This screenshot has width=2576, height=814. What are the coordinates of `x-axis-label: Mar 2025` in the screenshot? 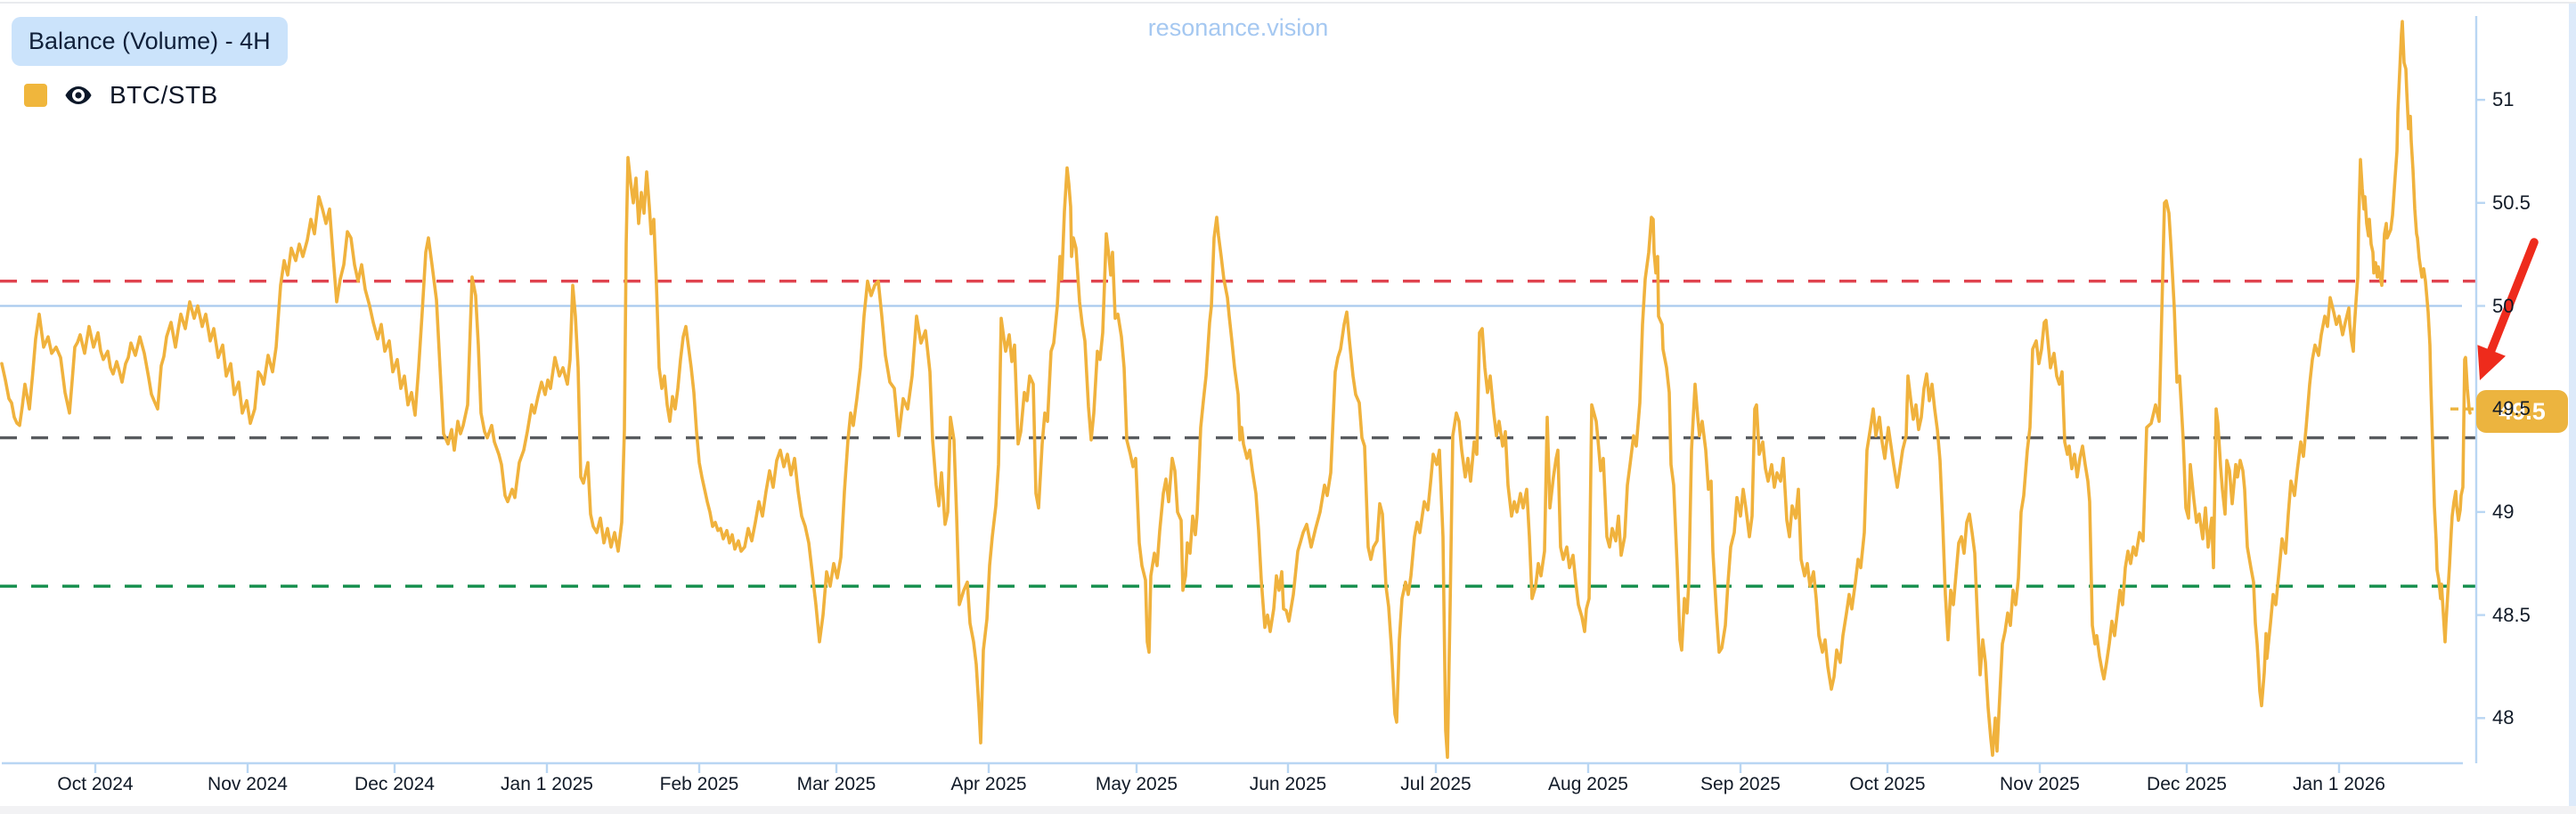 It's located at (836, 784).